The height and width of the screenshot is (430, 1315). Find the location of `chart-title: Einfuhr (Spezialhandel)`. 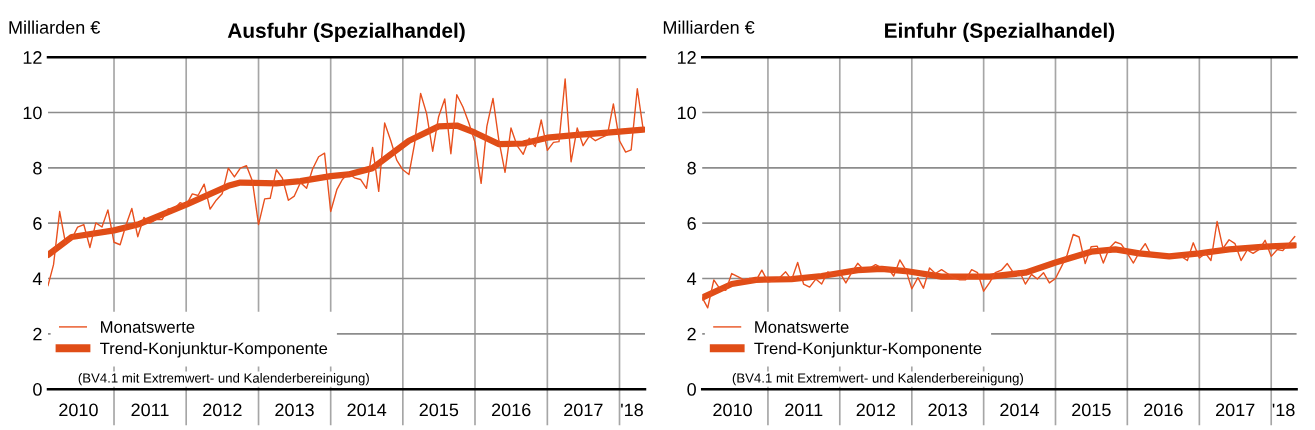

chart-title: Einfuhr (Spezialhandel) is located at coordinates (1000, 32).